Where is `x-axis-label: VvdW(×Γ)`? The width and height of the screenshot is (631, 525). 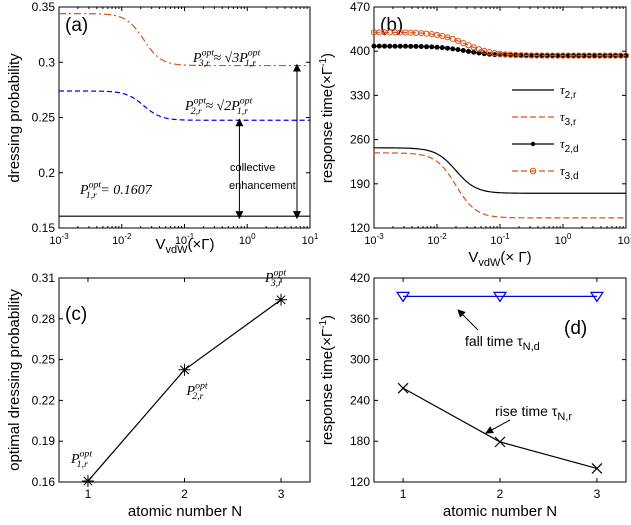 x-axis-label: VvdW(×Γ) is located at coordinates (184, 246).